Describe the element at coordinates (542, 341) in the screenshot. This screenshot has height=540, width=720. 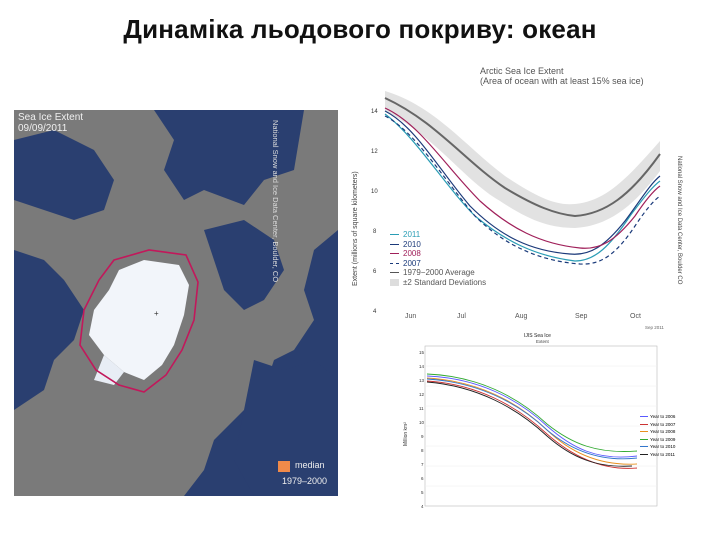
I see `ijis-chart-subtitle: Extent` at that location.